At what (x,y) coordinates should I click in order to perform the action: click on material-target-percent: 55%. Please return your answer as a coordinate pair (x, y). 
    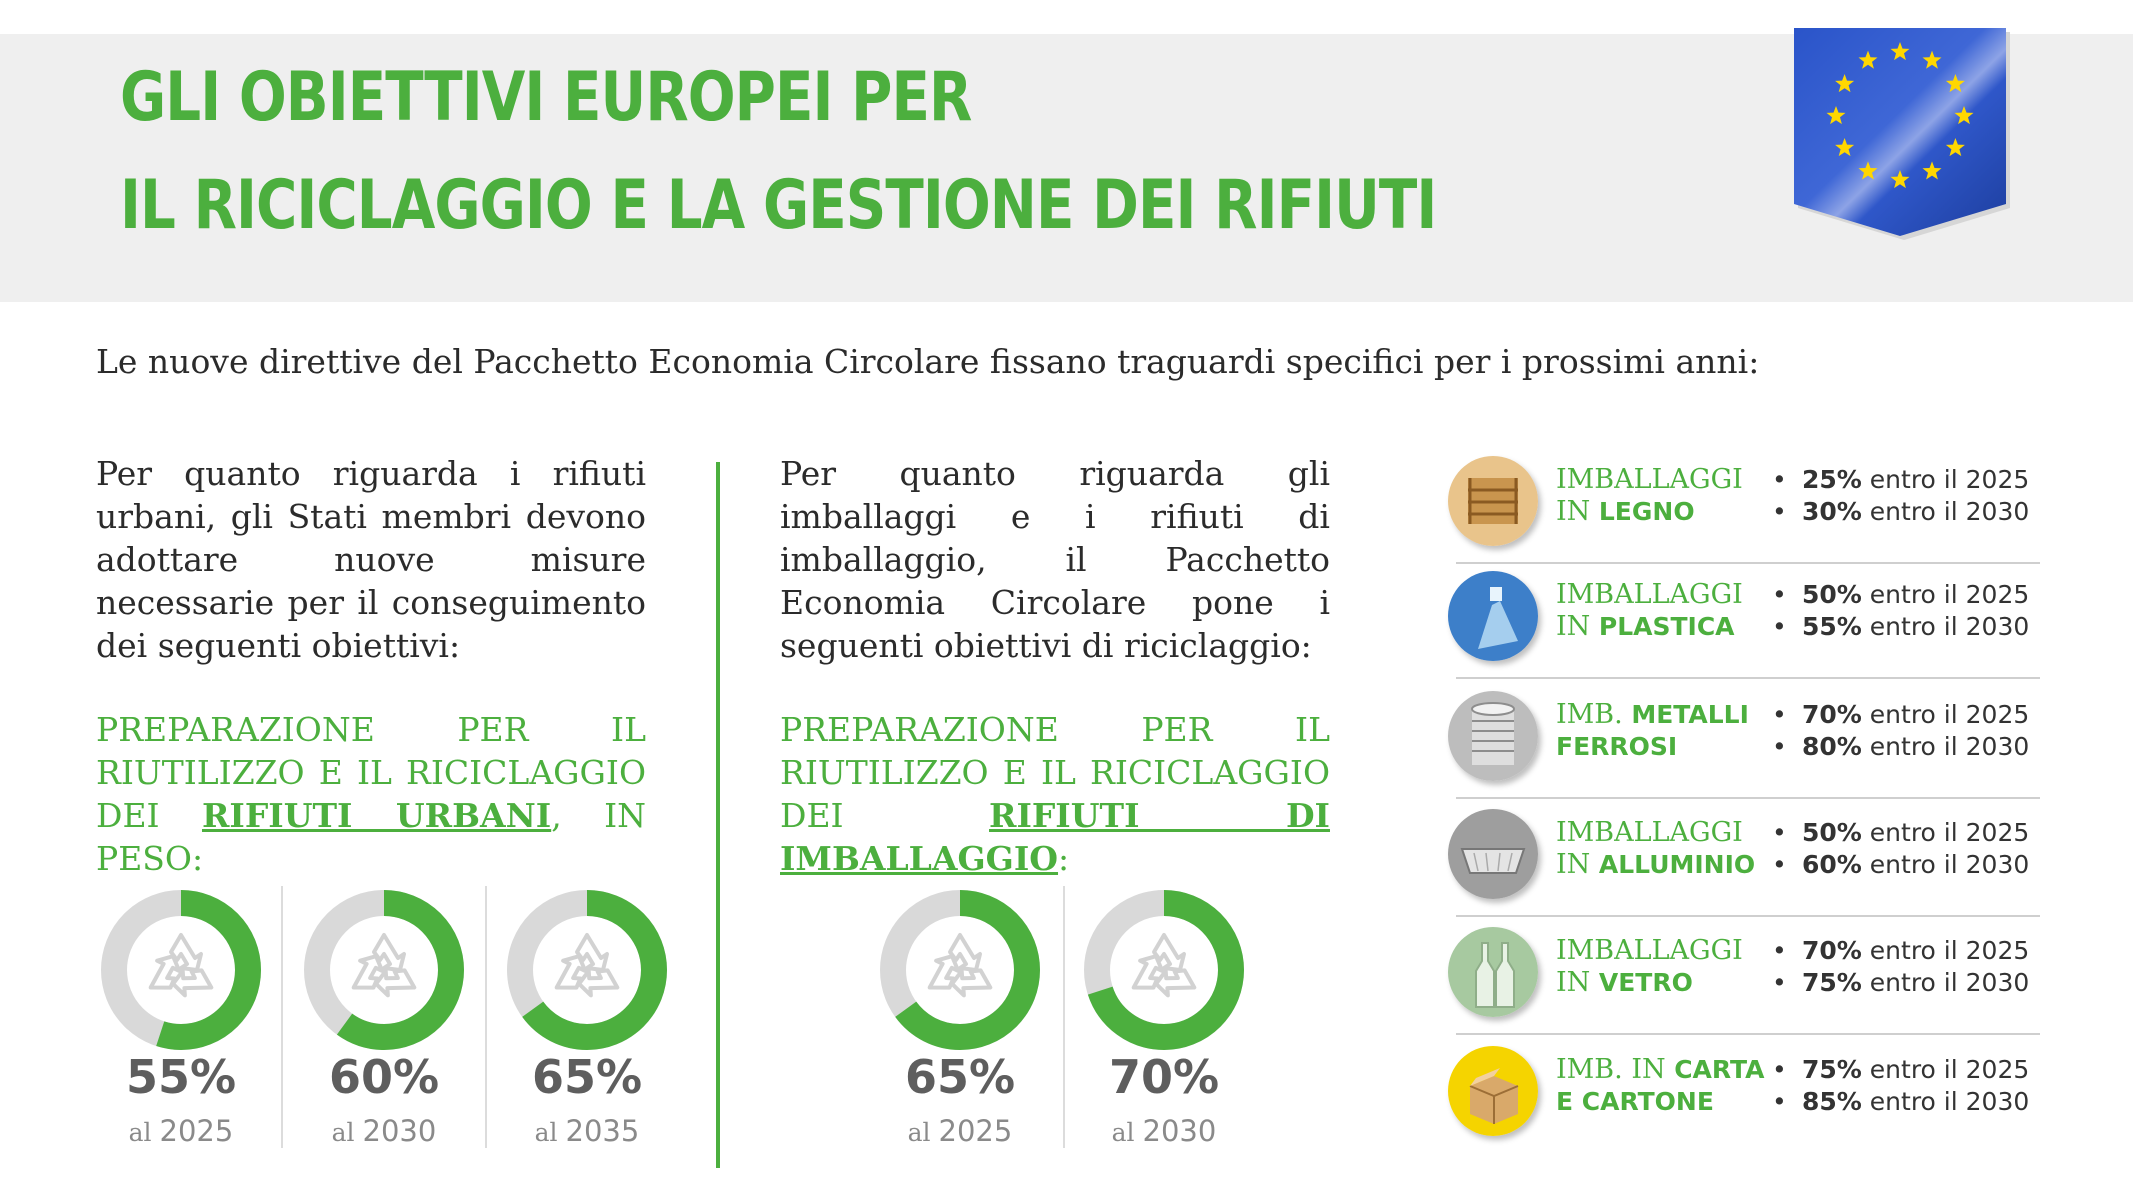
    Looking at the image, I should click on (1832, 626).